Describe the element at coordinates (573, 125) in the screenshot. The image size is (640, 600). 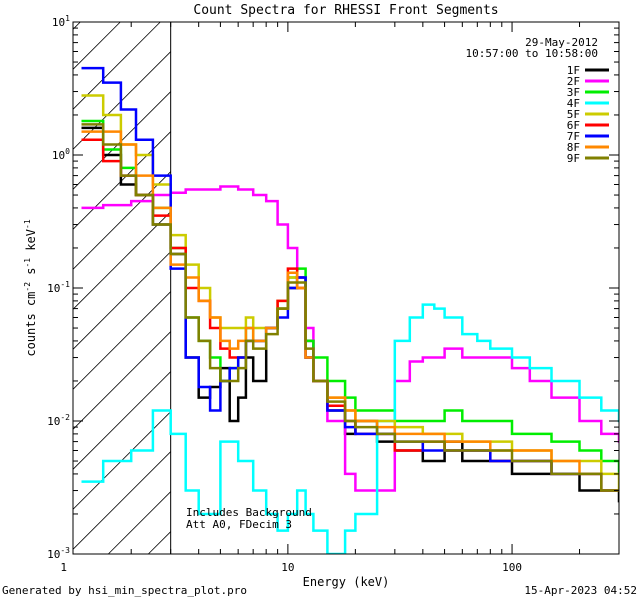
I see `legend-label-6F: 6F` at that location.